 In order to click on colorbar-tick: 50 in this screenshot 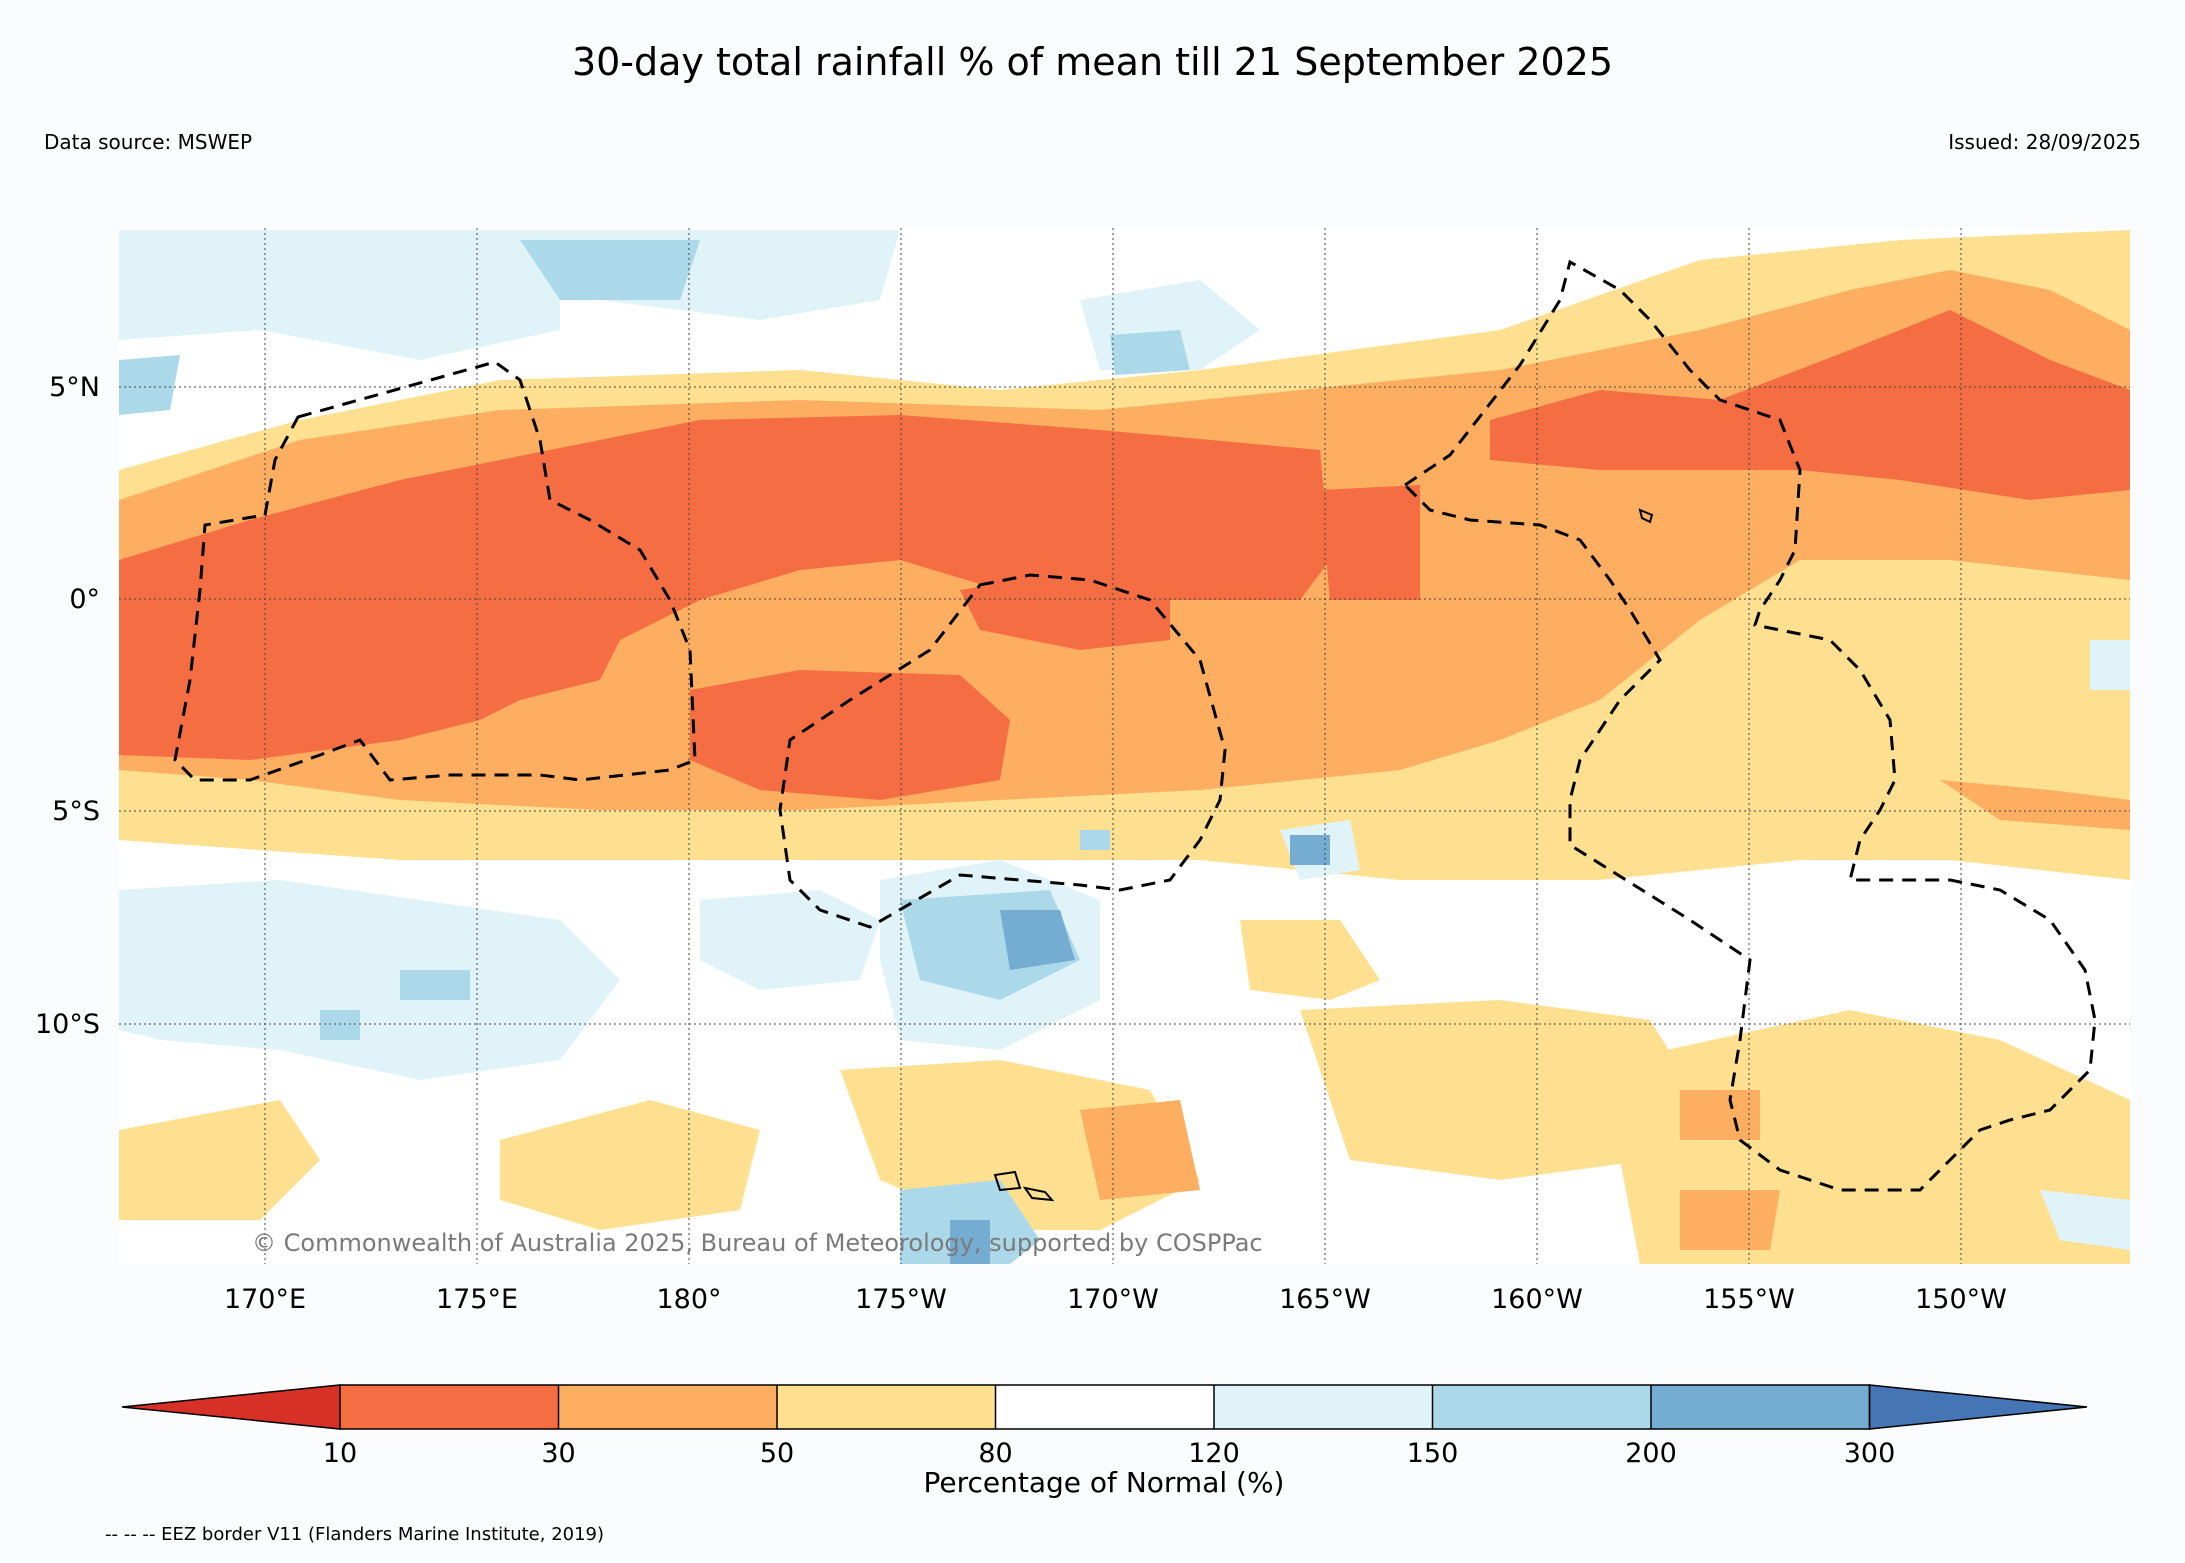, I will do `click(777, 1453)`.